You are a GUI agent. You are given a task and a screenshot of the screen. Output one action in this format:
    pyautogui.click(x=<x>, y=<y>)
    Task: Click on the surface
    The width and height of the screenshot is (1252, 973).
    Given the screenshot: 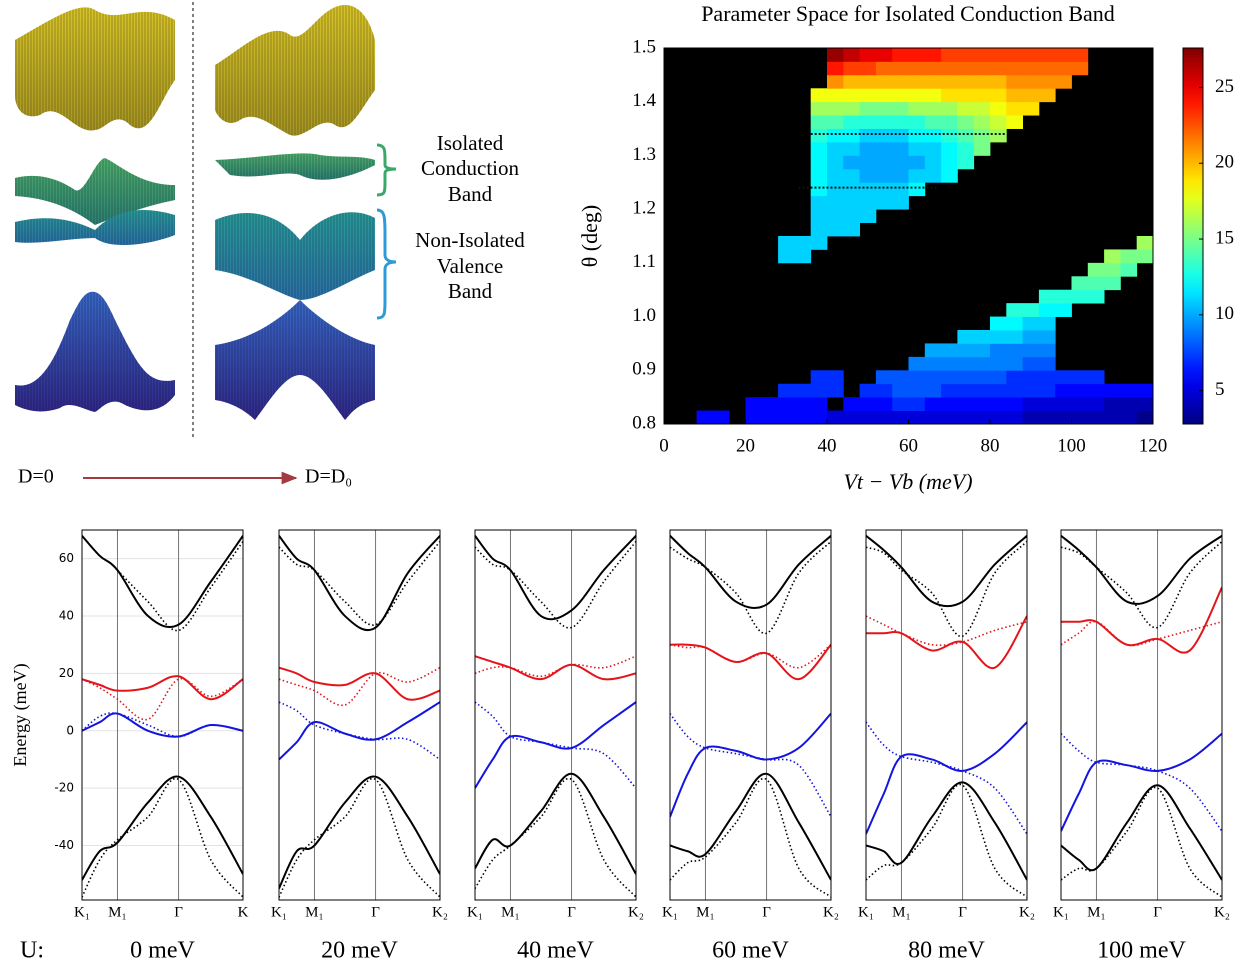 What is the action you would take?
    pyautogui.click(x=295, y=212)
    